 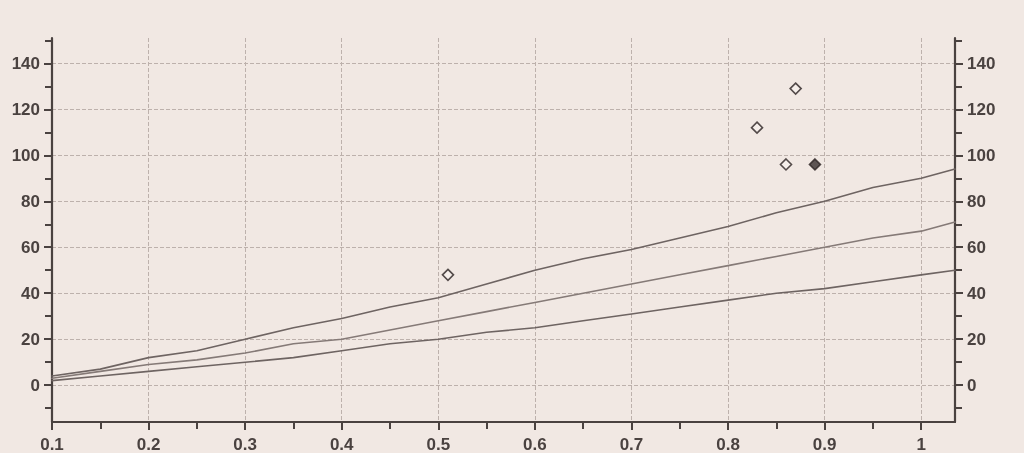 What do you see at coordinates (342, 444) in the screenshot?
I see `x-tick-label: 0.4` at bounding box center [342, 444].